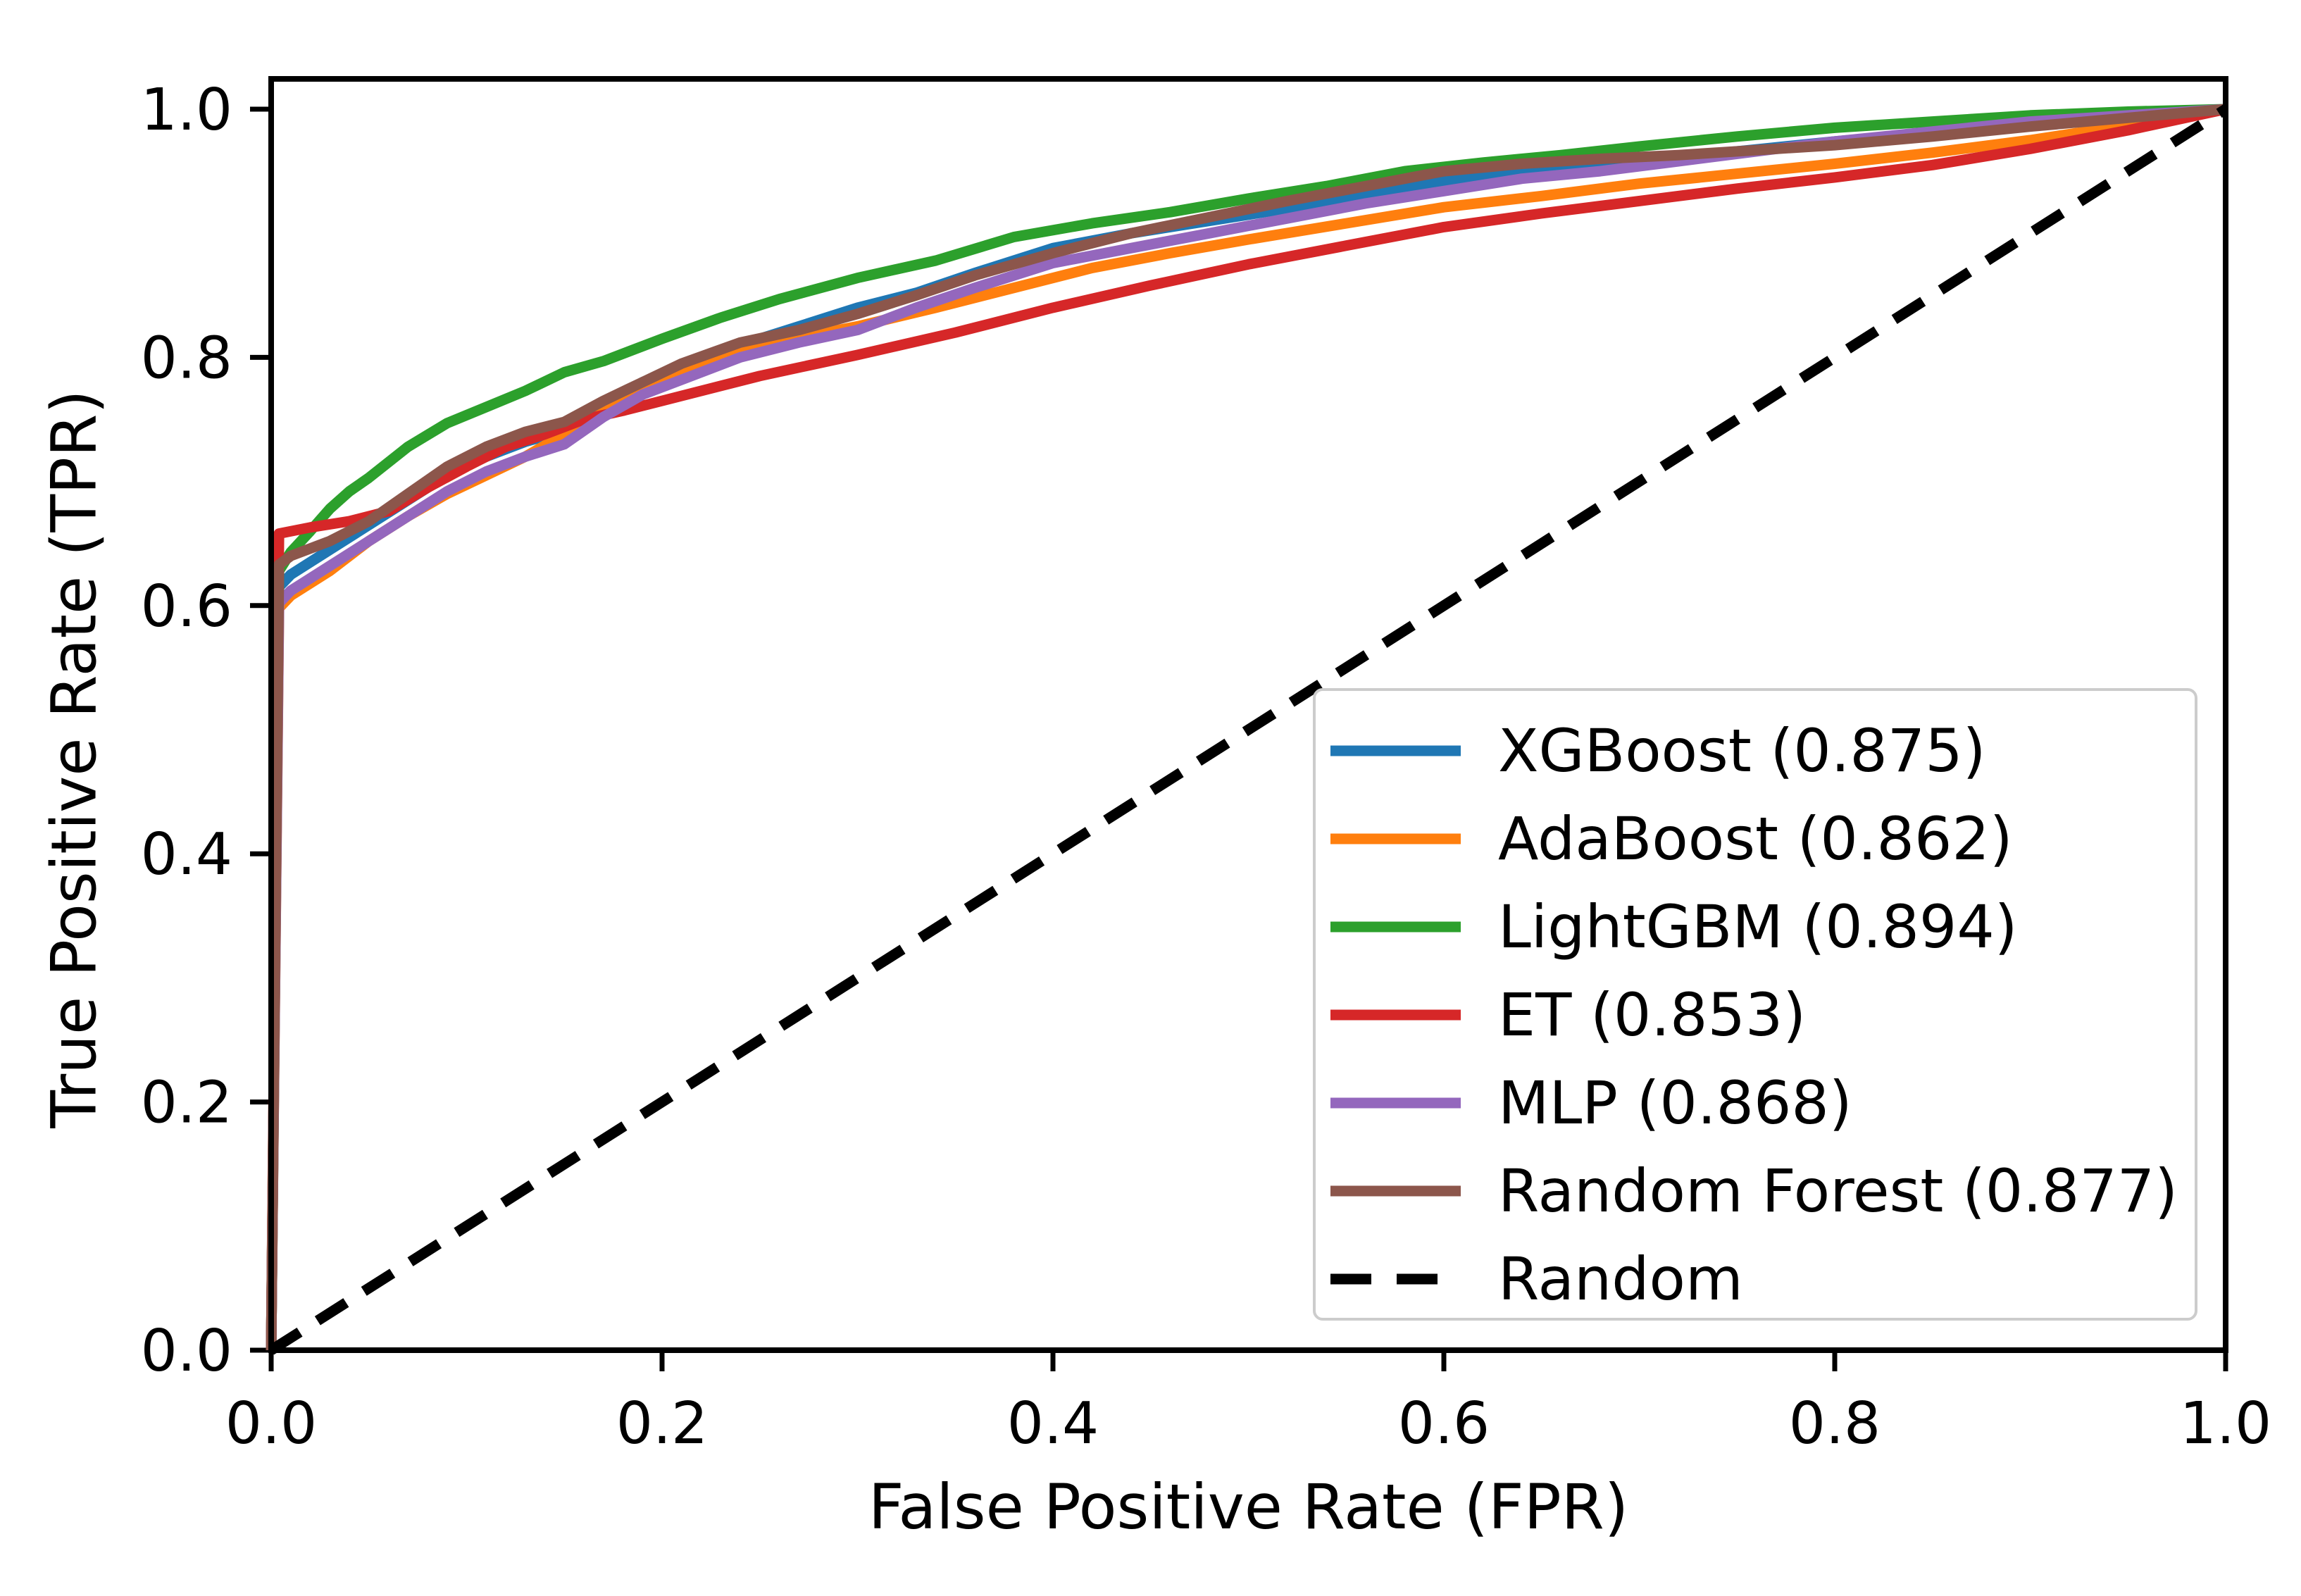  Describe the element at coordinates (1652, 1014) in the screenshot. I see `legend-label-et: ET (0.853)` at that location.